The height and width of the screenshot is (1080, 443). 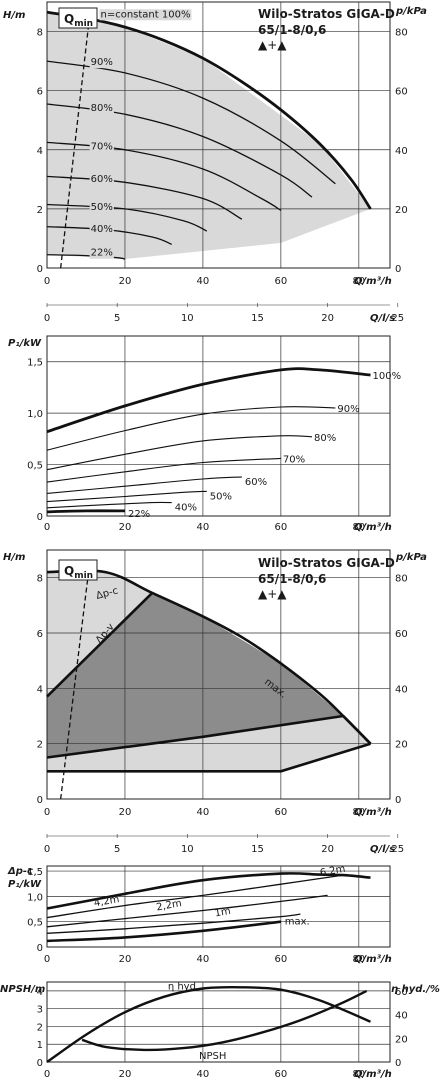 What do you see at coordinates (20, 871) in the screenshot?
I see `y-axis-label: Δp-c` at bounding box center [20, 871].